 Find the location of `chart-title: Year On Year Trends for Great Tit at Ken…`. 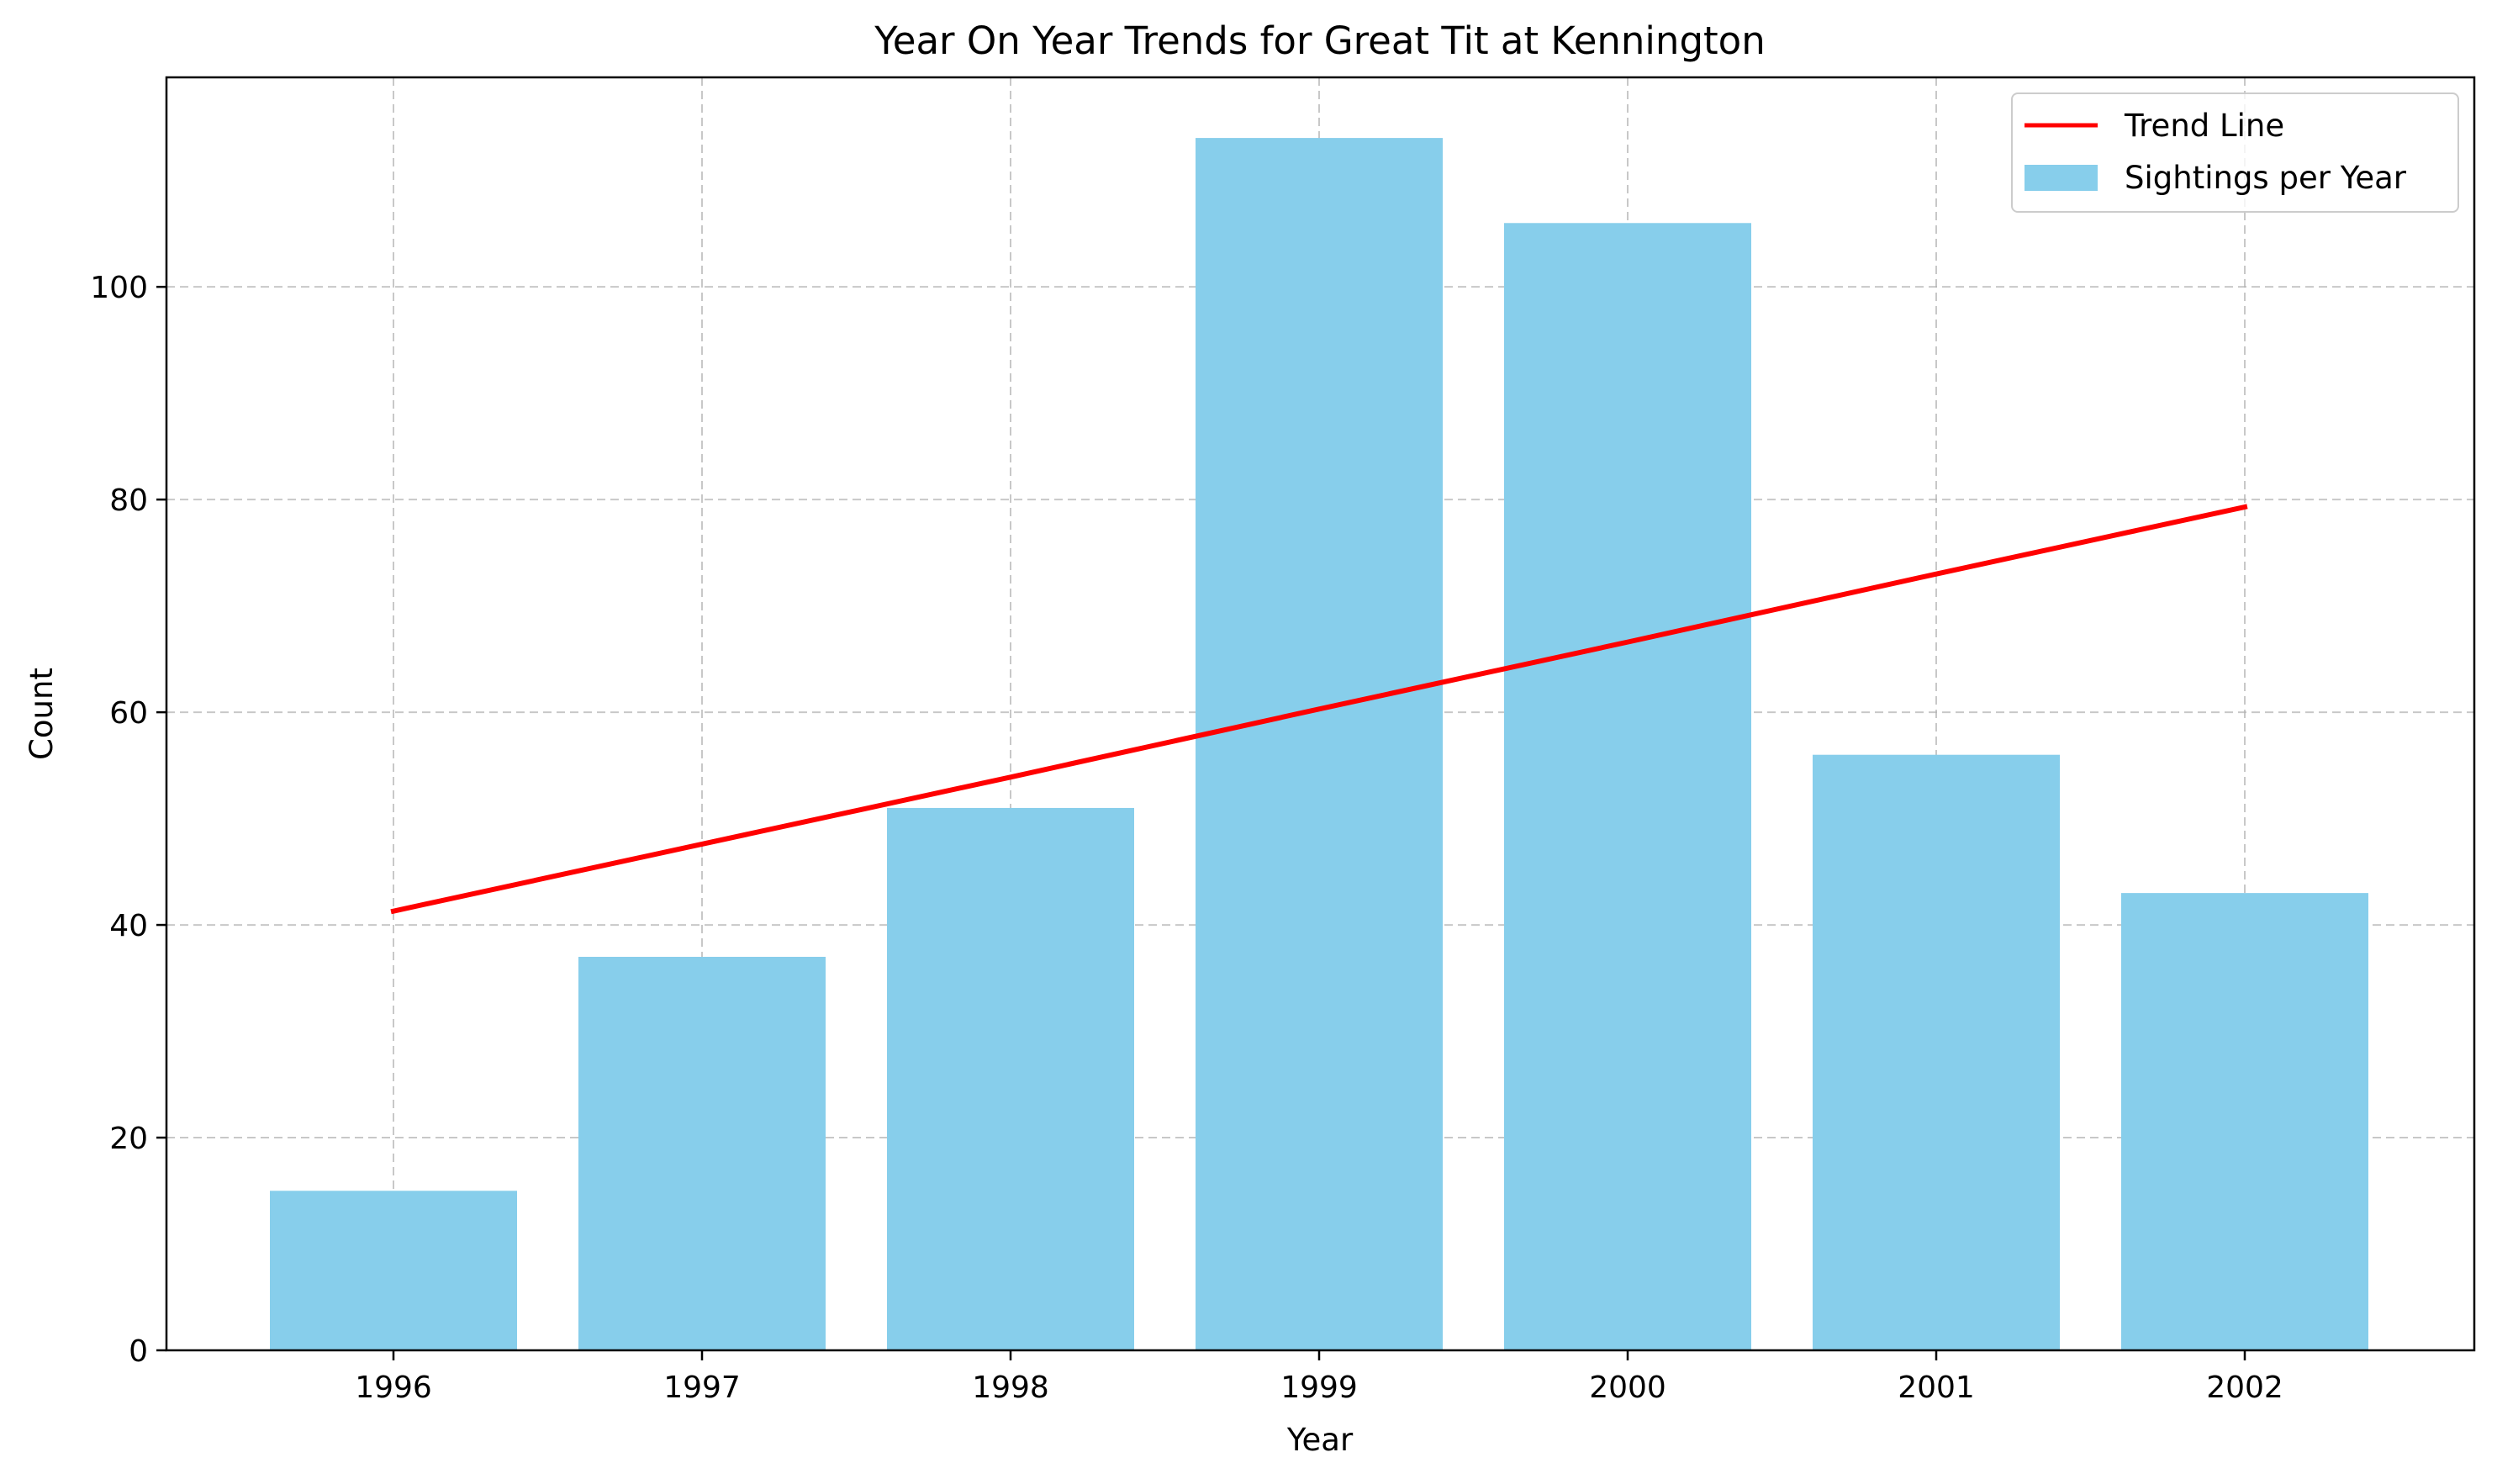

chart-title: Year On Year Trends for Great Tit at Ken… is located at coordinates (1319, 40).